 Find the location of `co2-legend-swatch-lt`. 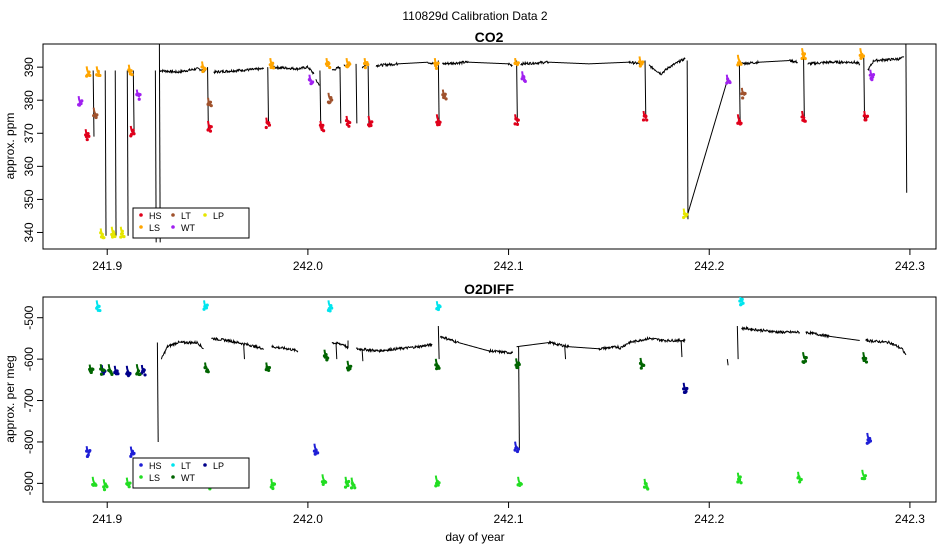

co2-legend-swatch-lt is located at coordinates (173, 215).